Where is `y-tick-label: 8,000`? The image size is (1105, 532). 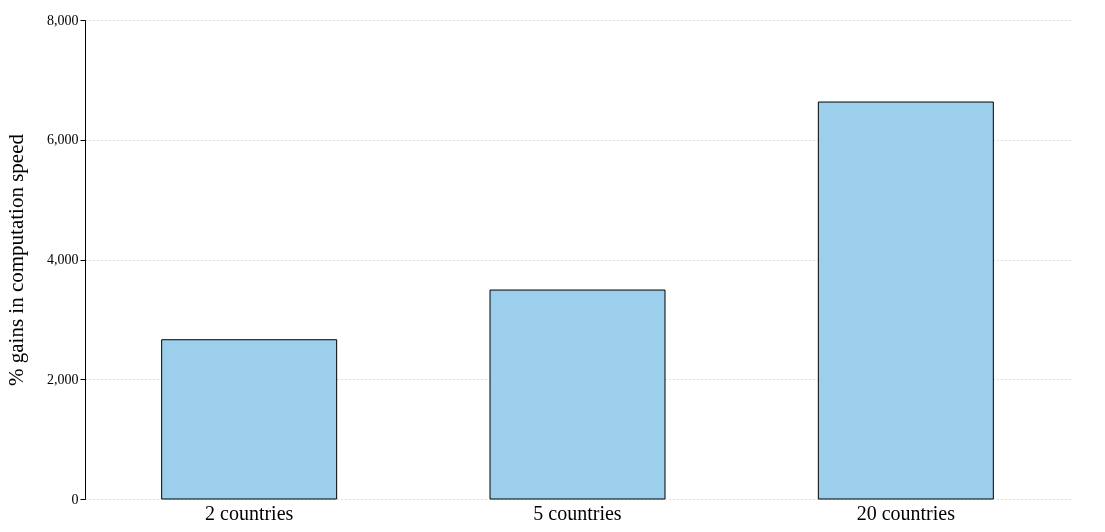 y-tick-label: 8,000 is located at coordinates (63, 20).